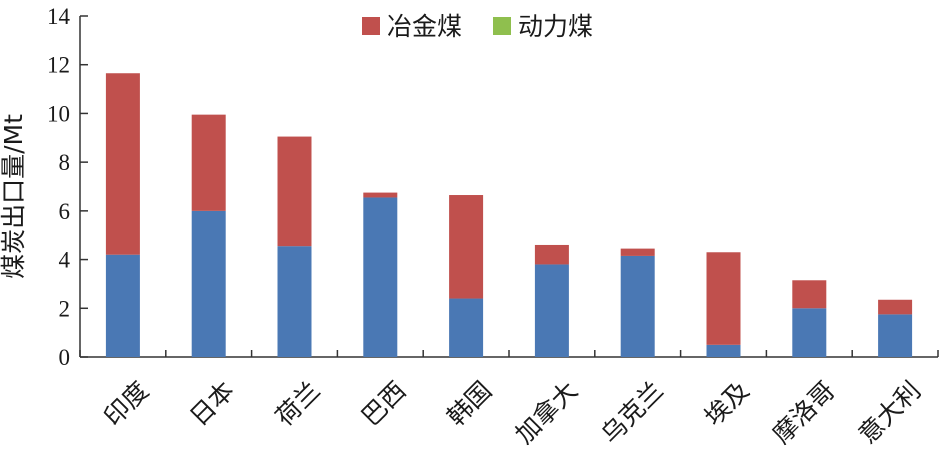  I want to click on y-tick-label: 4, so click(65, 260).